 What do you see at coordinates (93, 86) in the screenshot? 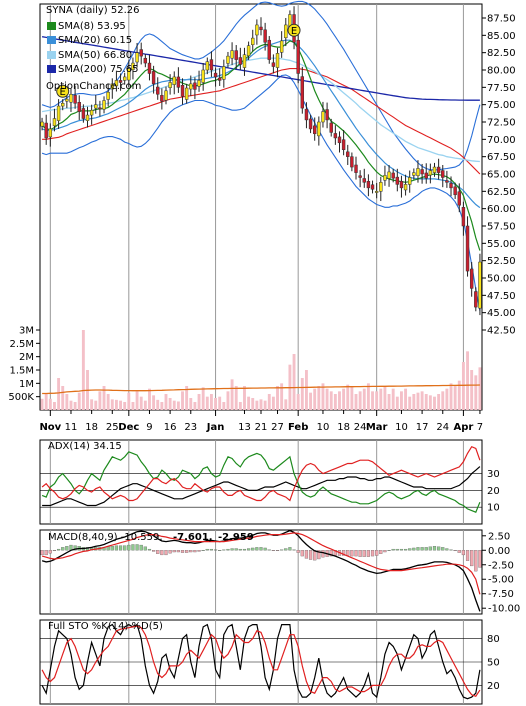
I see `watermark: OptionChance.com` at bounding box center [93, 86].